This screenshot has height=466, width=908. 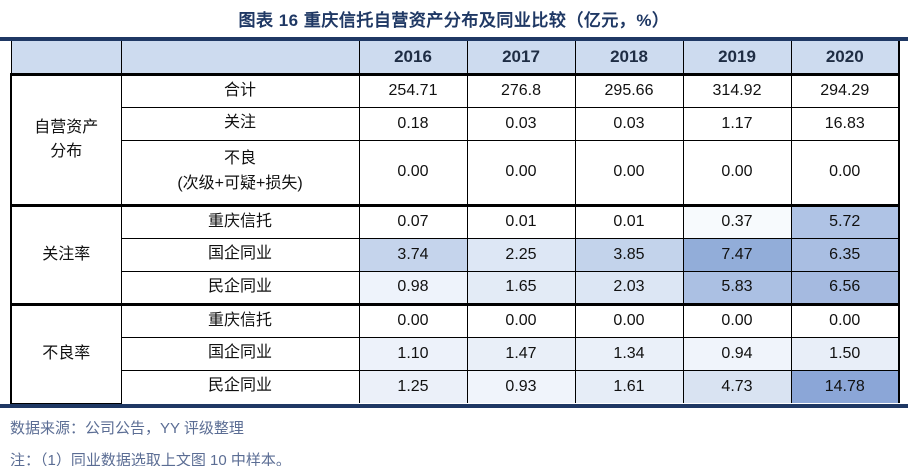 What do you see at coordinates (845, 287) in the screenshot?
I see `value-cell: 6.56` at bounding box center [845, 287].